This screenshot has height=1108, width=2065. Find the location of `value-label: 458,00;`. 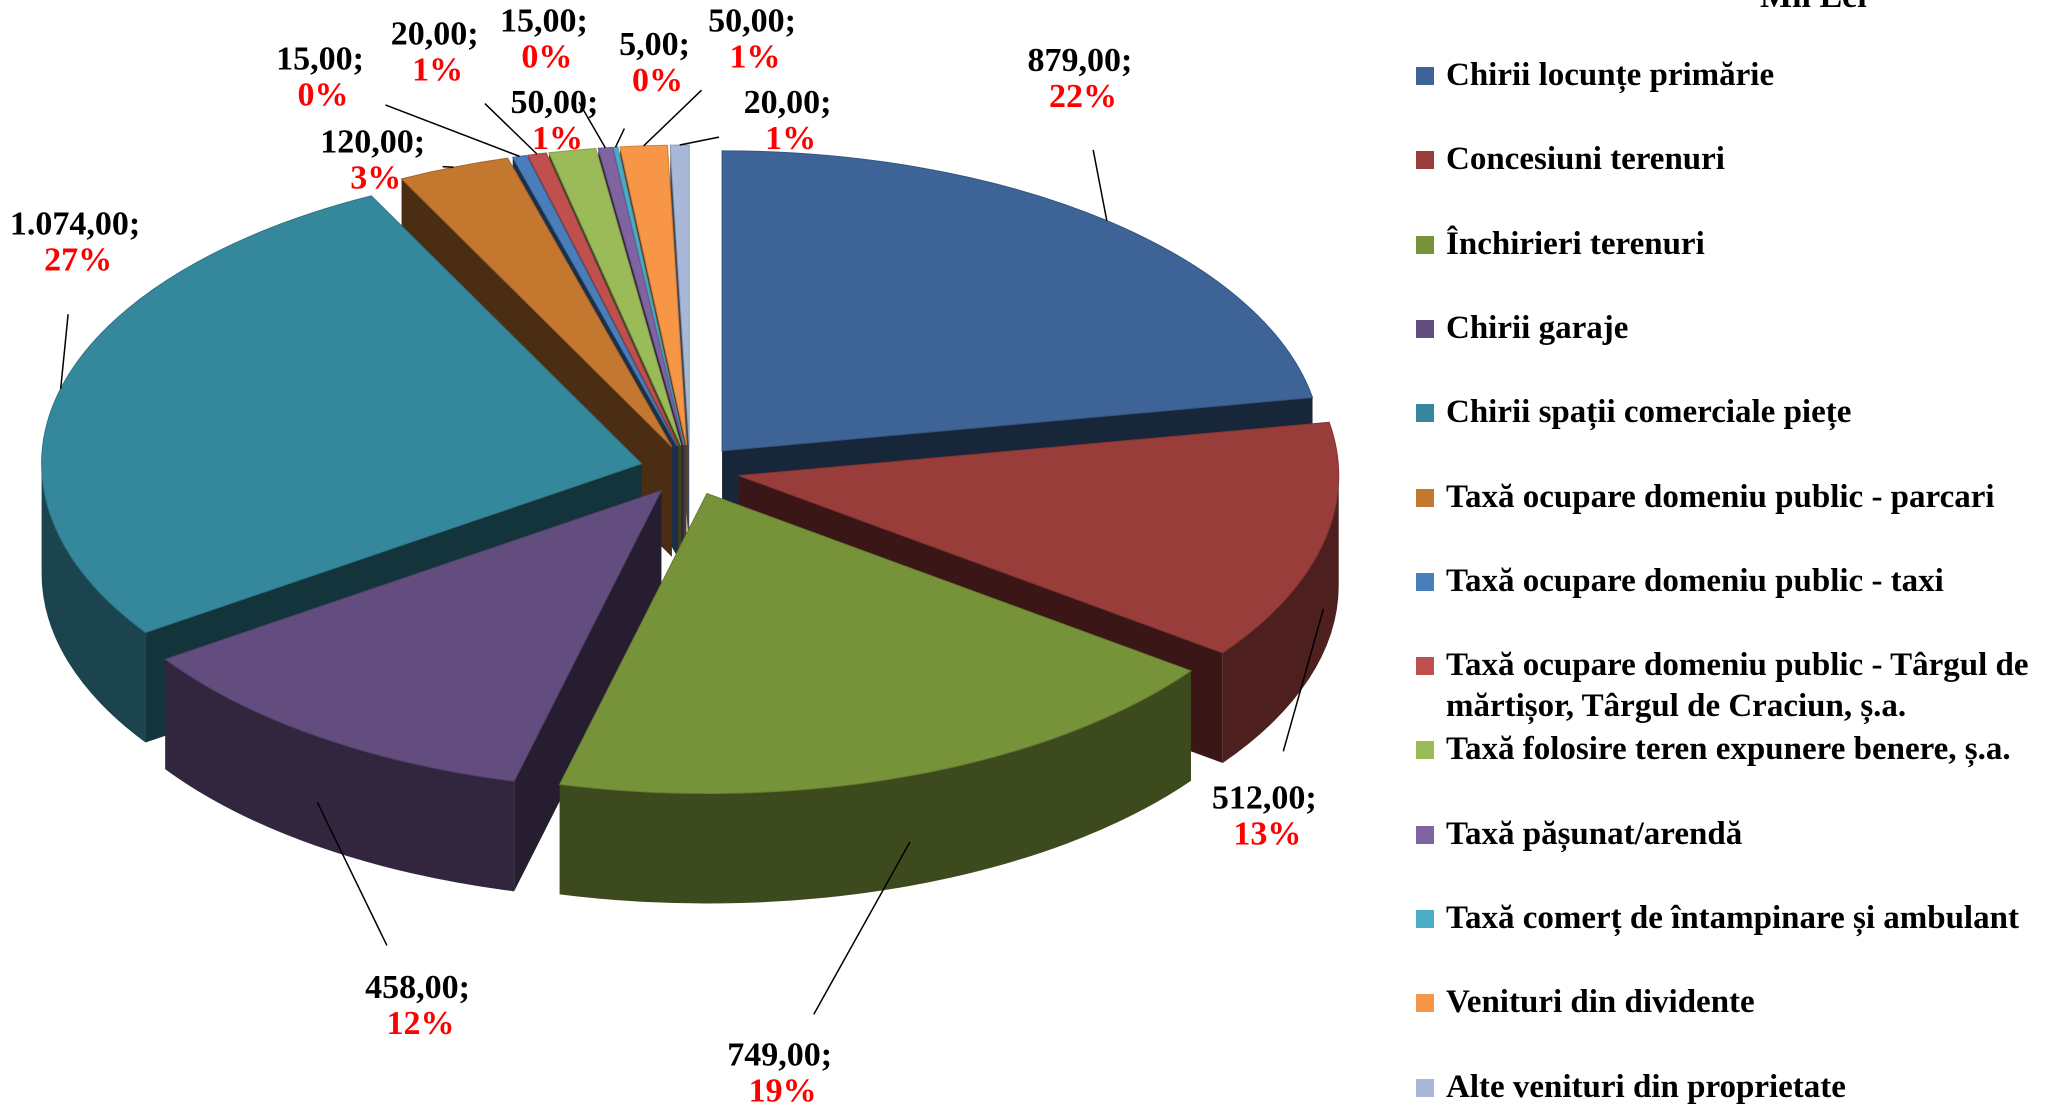

value-label: 458,00; is located at coordinates (417, 987).